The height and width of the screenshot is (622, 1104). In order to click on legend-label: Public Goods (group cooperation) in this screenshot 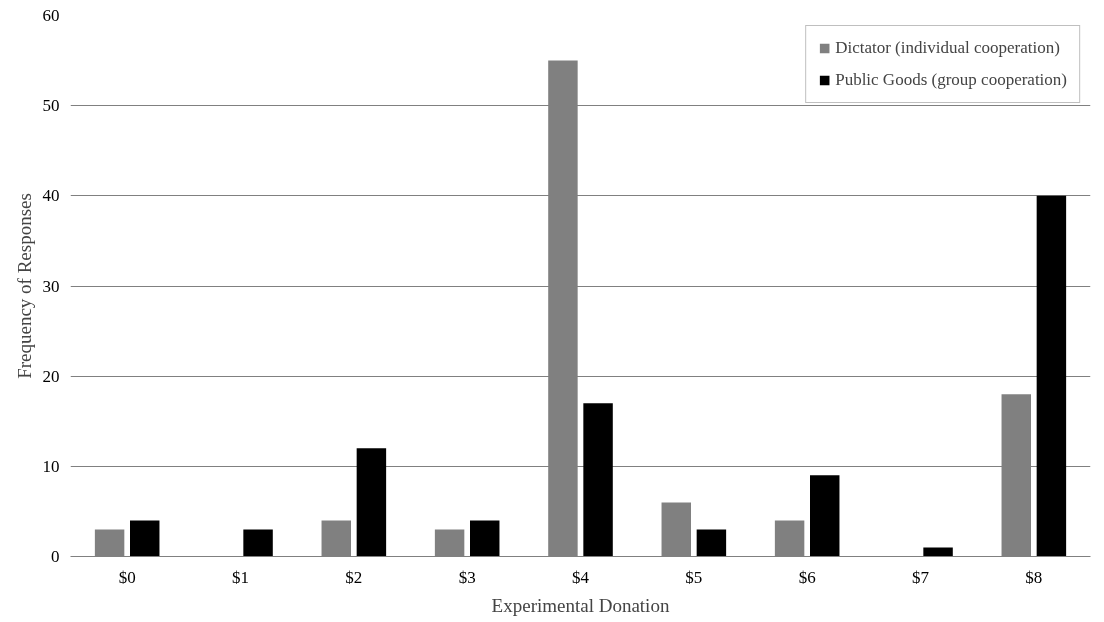, I will do `click(951, 80)`.